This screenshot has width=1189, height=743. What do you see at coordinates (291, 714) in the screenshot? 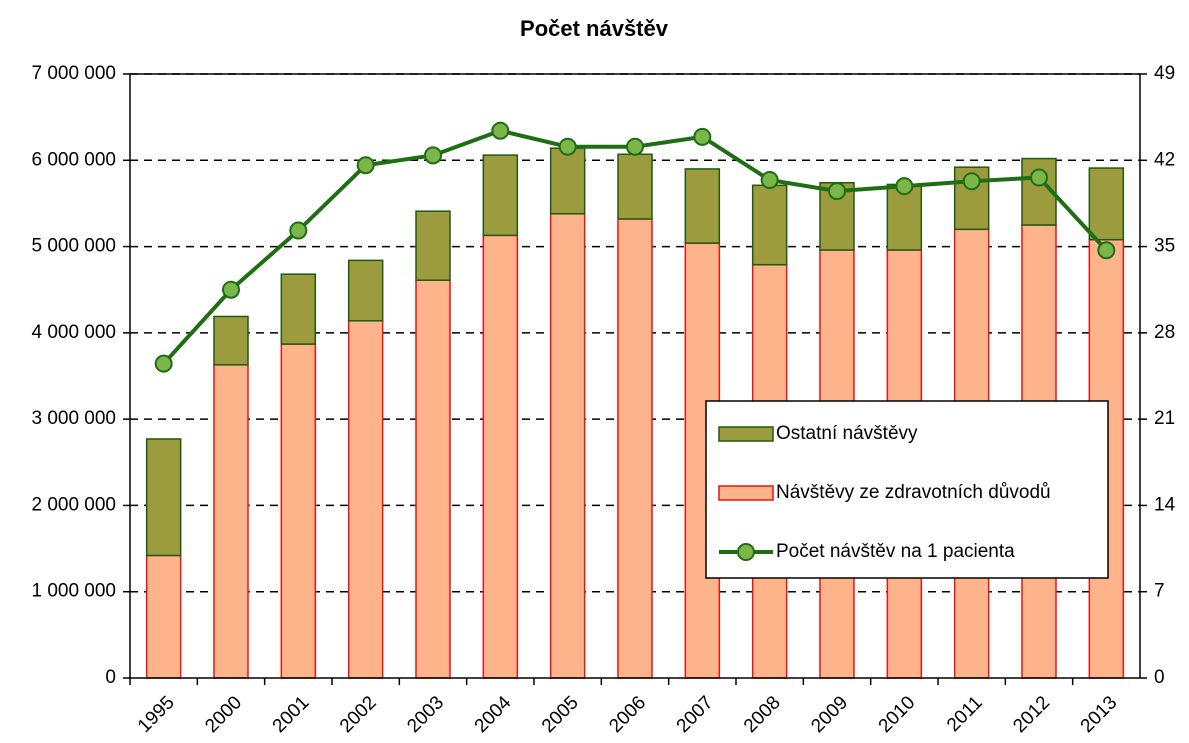
I see `x-tick-label: 2001` at bounding box center [291, 714].